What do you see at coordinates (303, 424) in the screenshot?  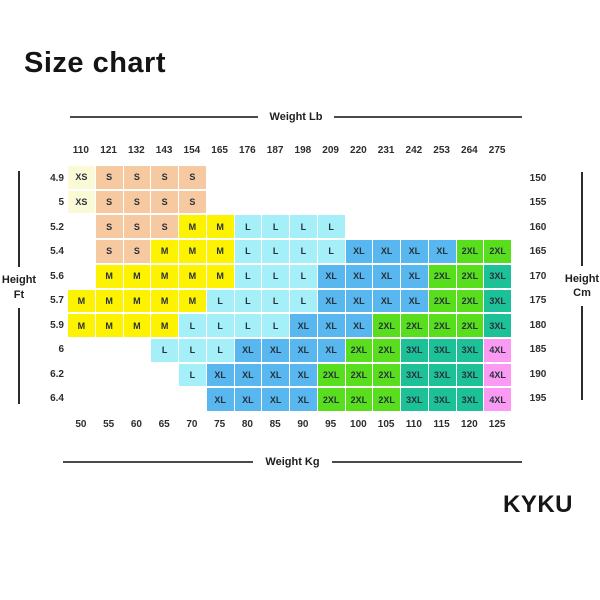 I see `weight-kg-tick: 90` at bounding box center [303, 424].